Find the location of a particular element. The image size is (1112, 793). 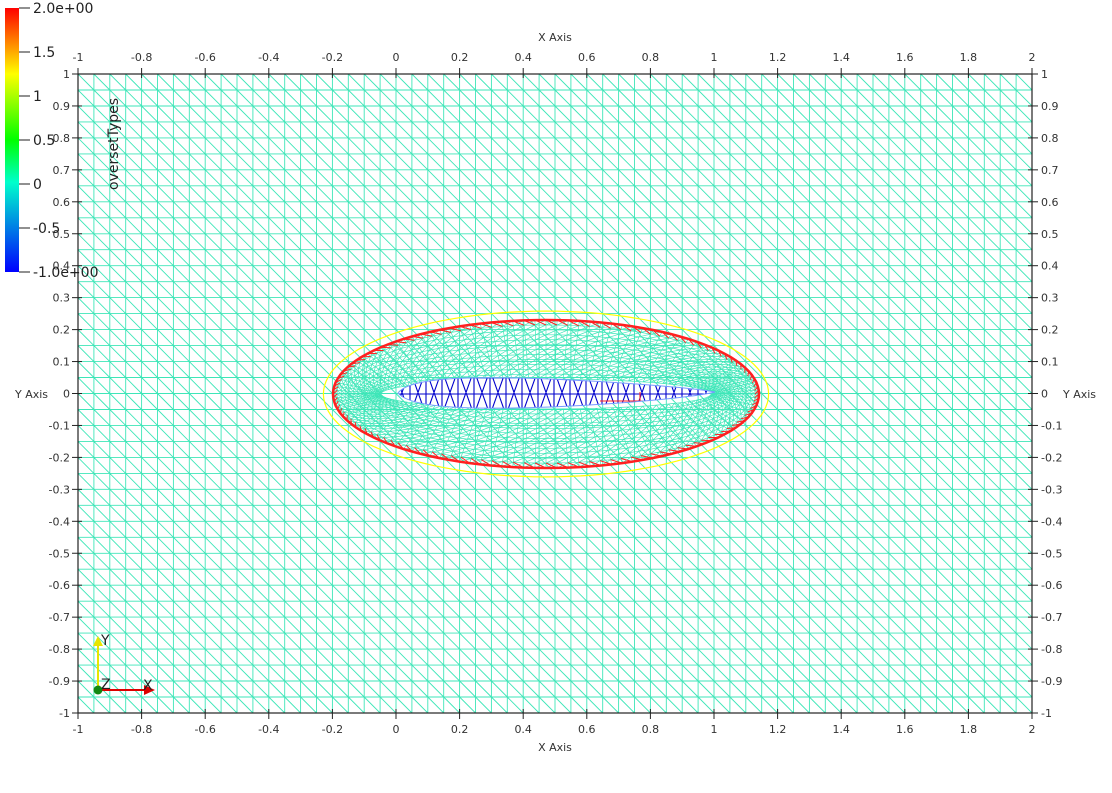

y-tick-label-left: 1 is located at coordinates (66, 74).